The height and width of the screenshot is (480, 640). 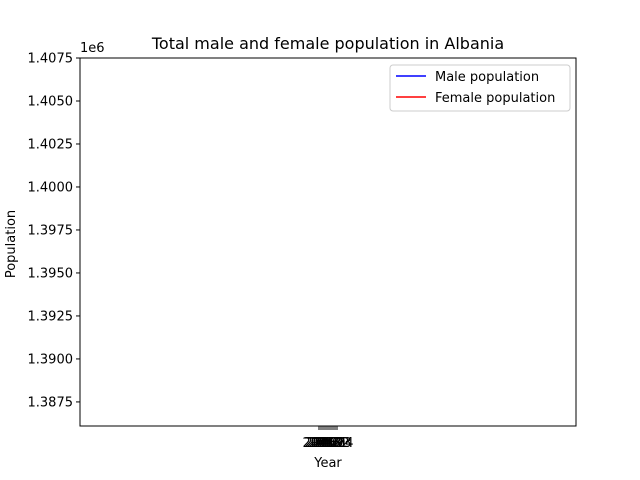 I want to click on y-tick-label: 1.4075, so click(x=51, y=59).